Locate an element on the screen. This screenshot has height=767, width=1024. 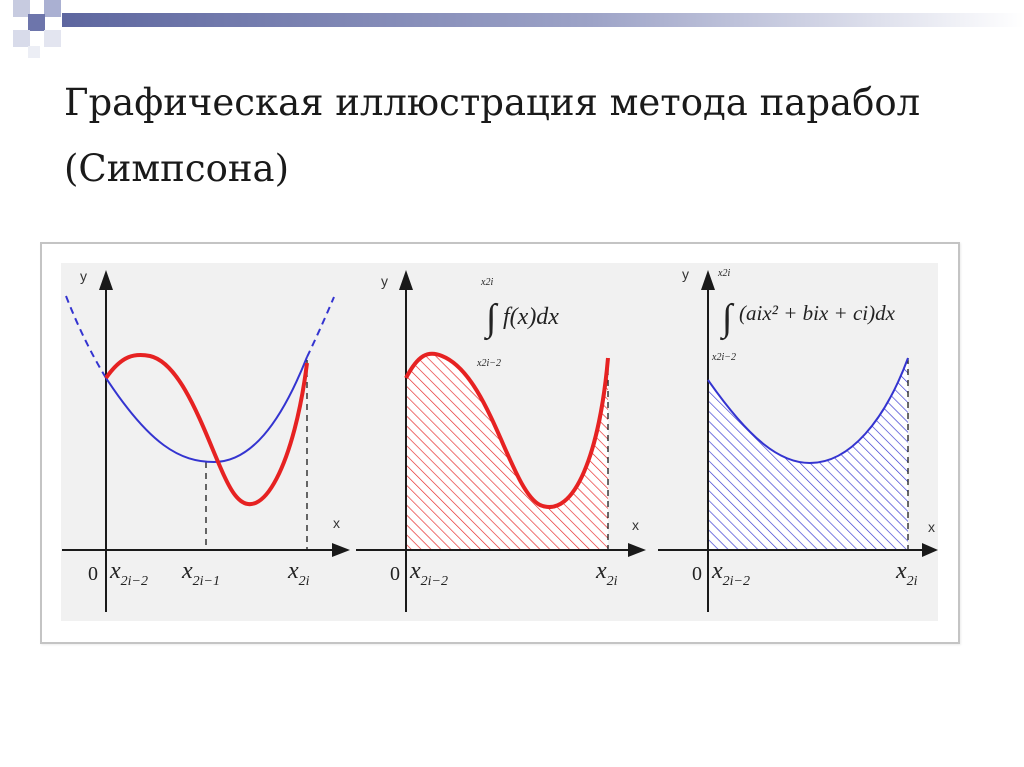
panel-1-x-label: x is located at coordinates (336, 523).